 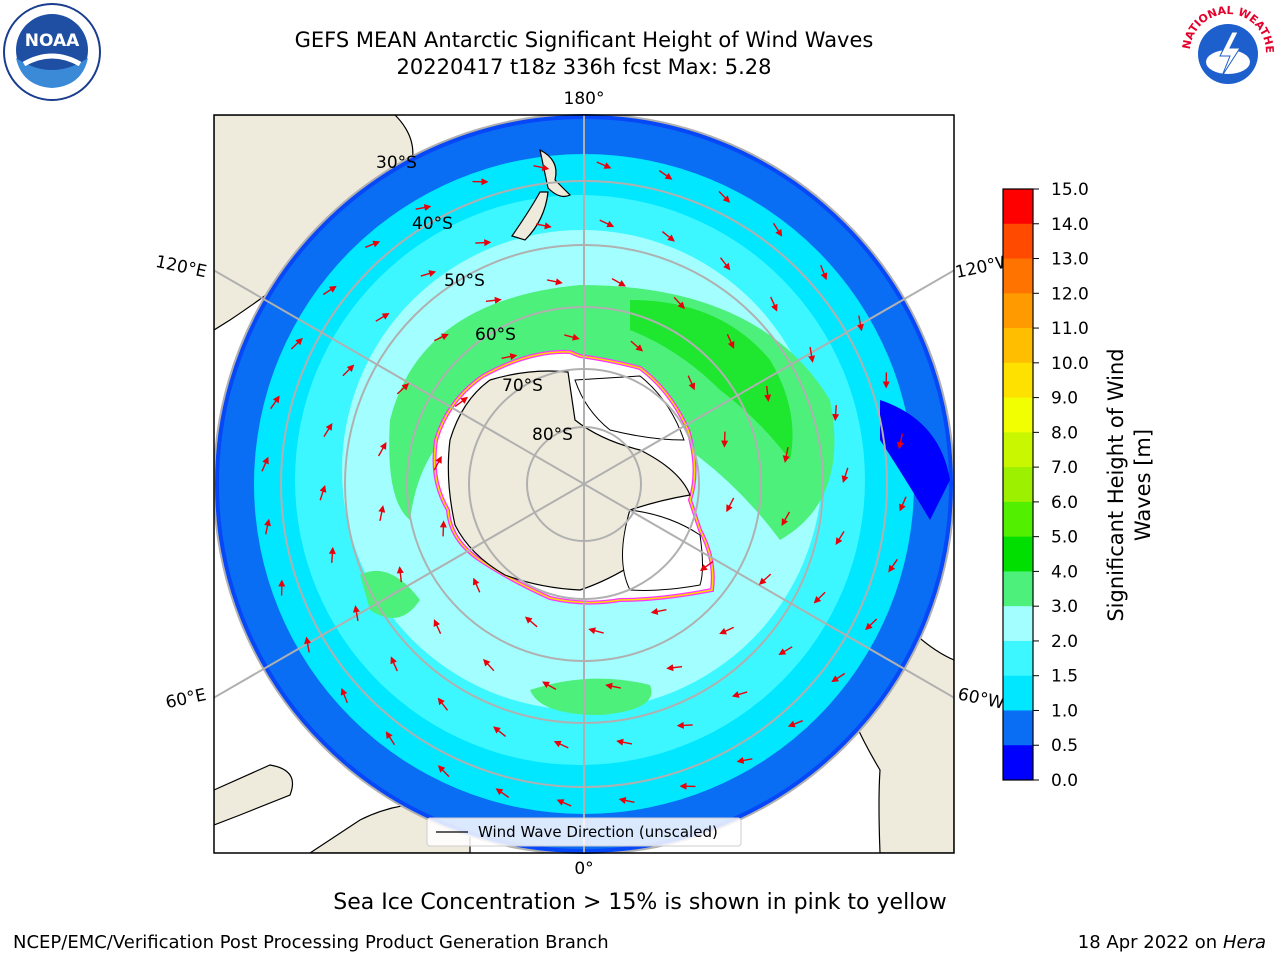 What do you see at coordinates (583, 869) in the screenshot?
I see `lon-label-0: 0°` at bounding box center [583, 869].